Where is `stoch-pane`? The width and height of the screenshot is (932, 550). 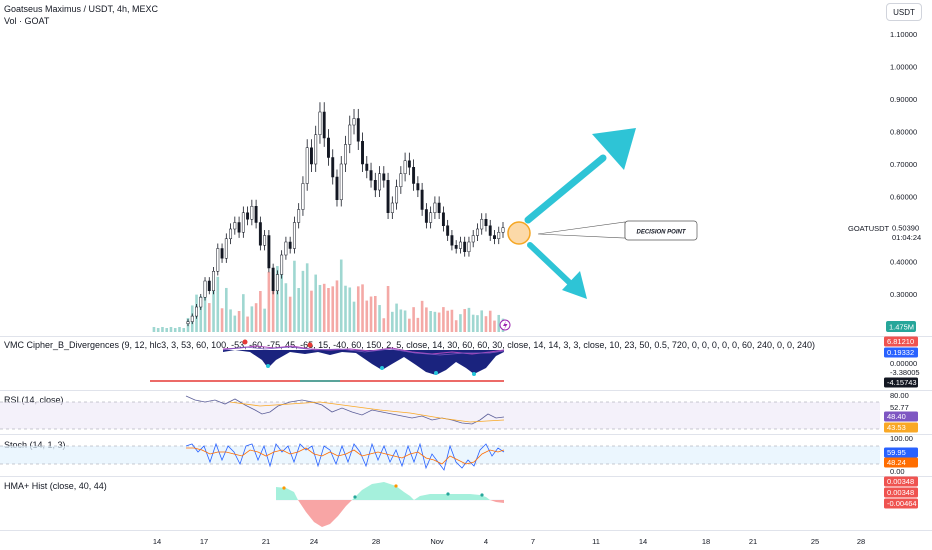 stoch-pane is located at coordinates (440, 456).